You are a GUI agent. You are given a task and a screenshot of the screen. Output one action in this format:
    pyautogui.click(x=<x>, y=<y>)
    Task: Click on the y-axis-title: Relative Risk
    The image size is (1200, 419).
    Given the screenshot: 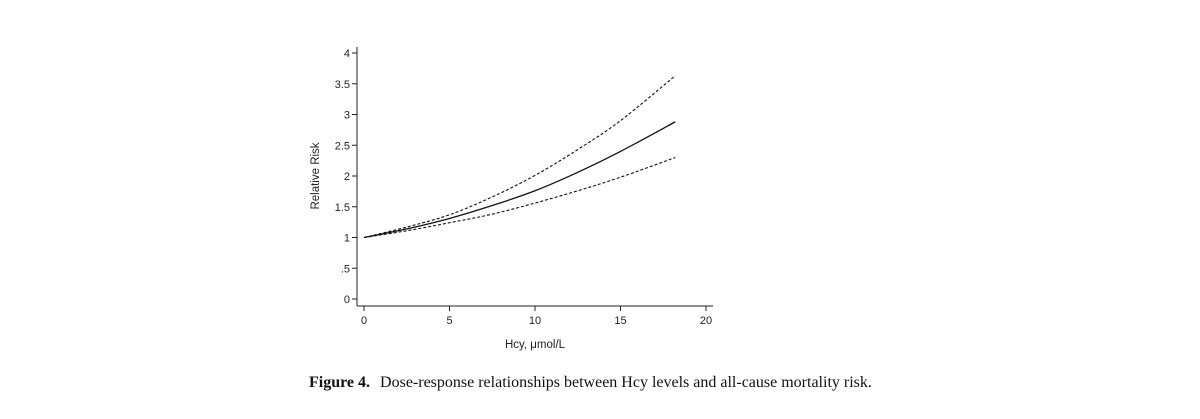 What is the action you would take?
    pyautogui.click(x=316, y=175)
    